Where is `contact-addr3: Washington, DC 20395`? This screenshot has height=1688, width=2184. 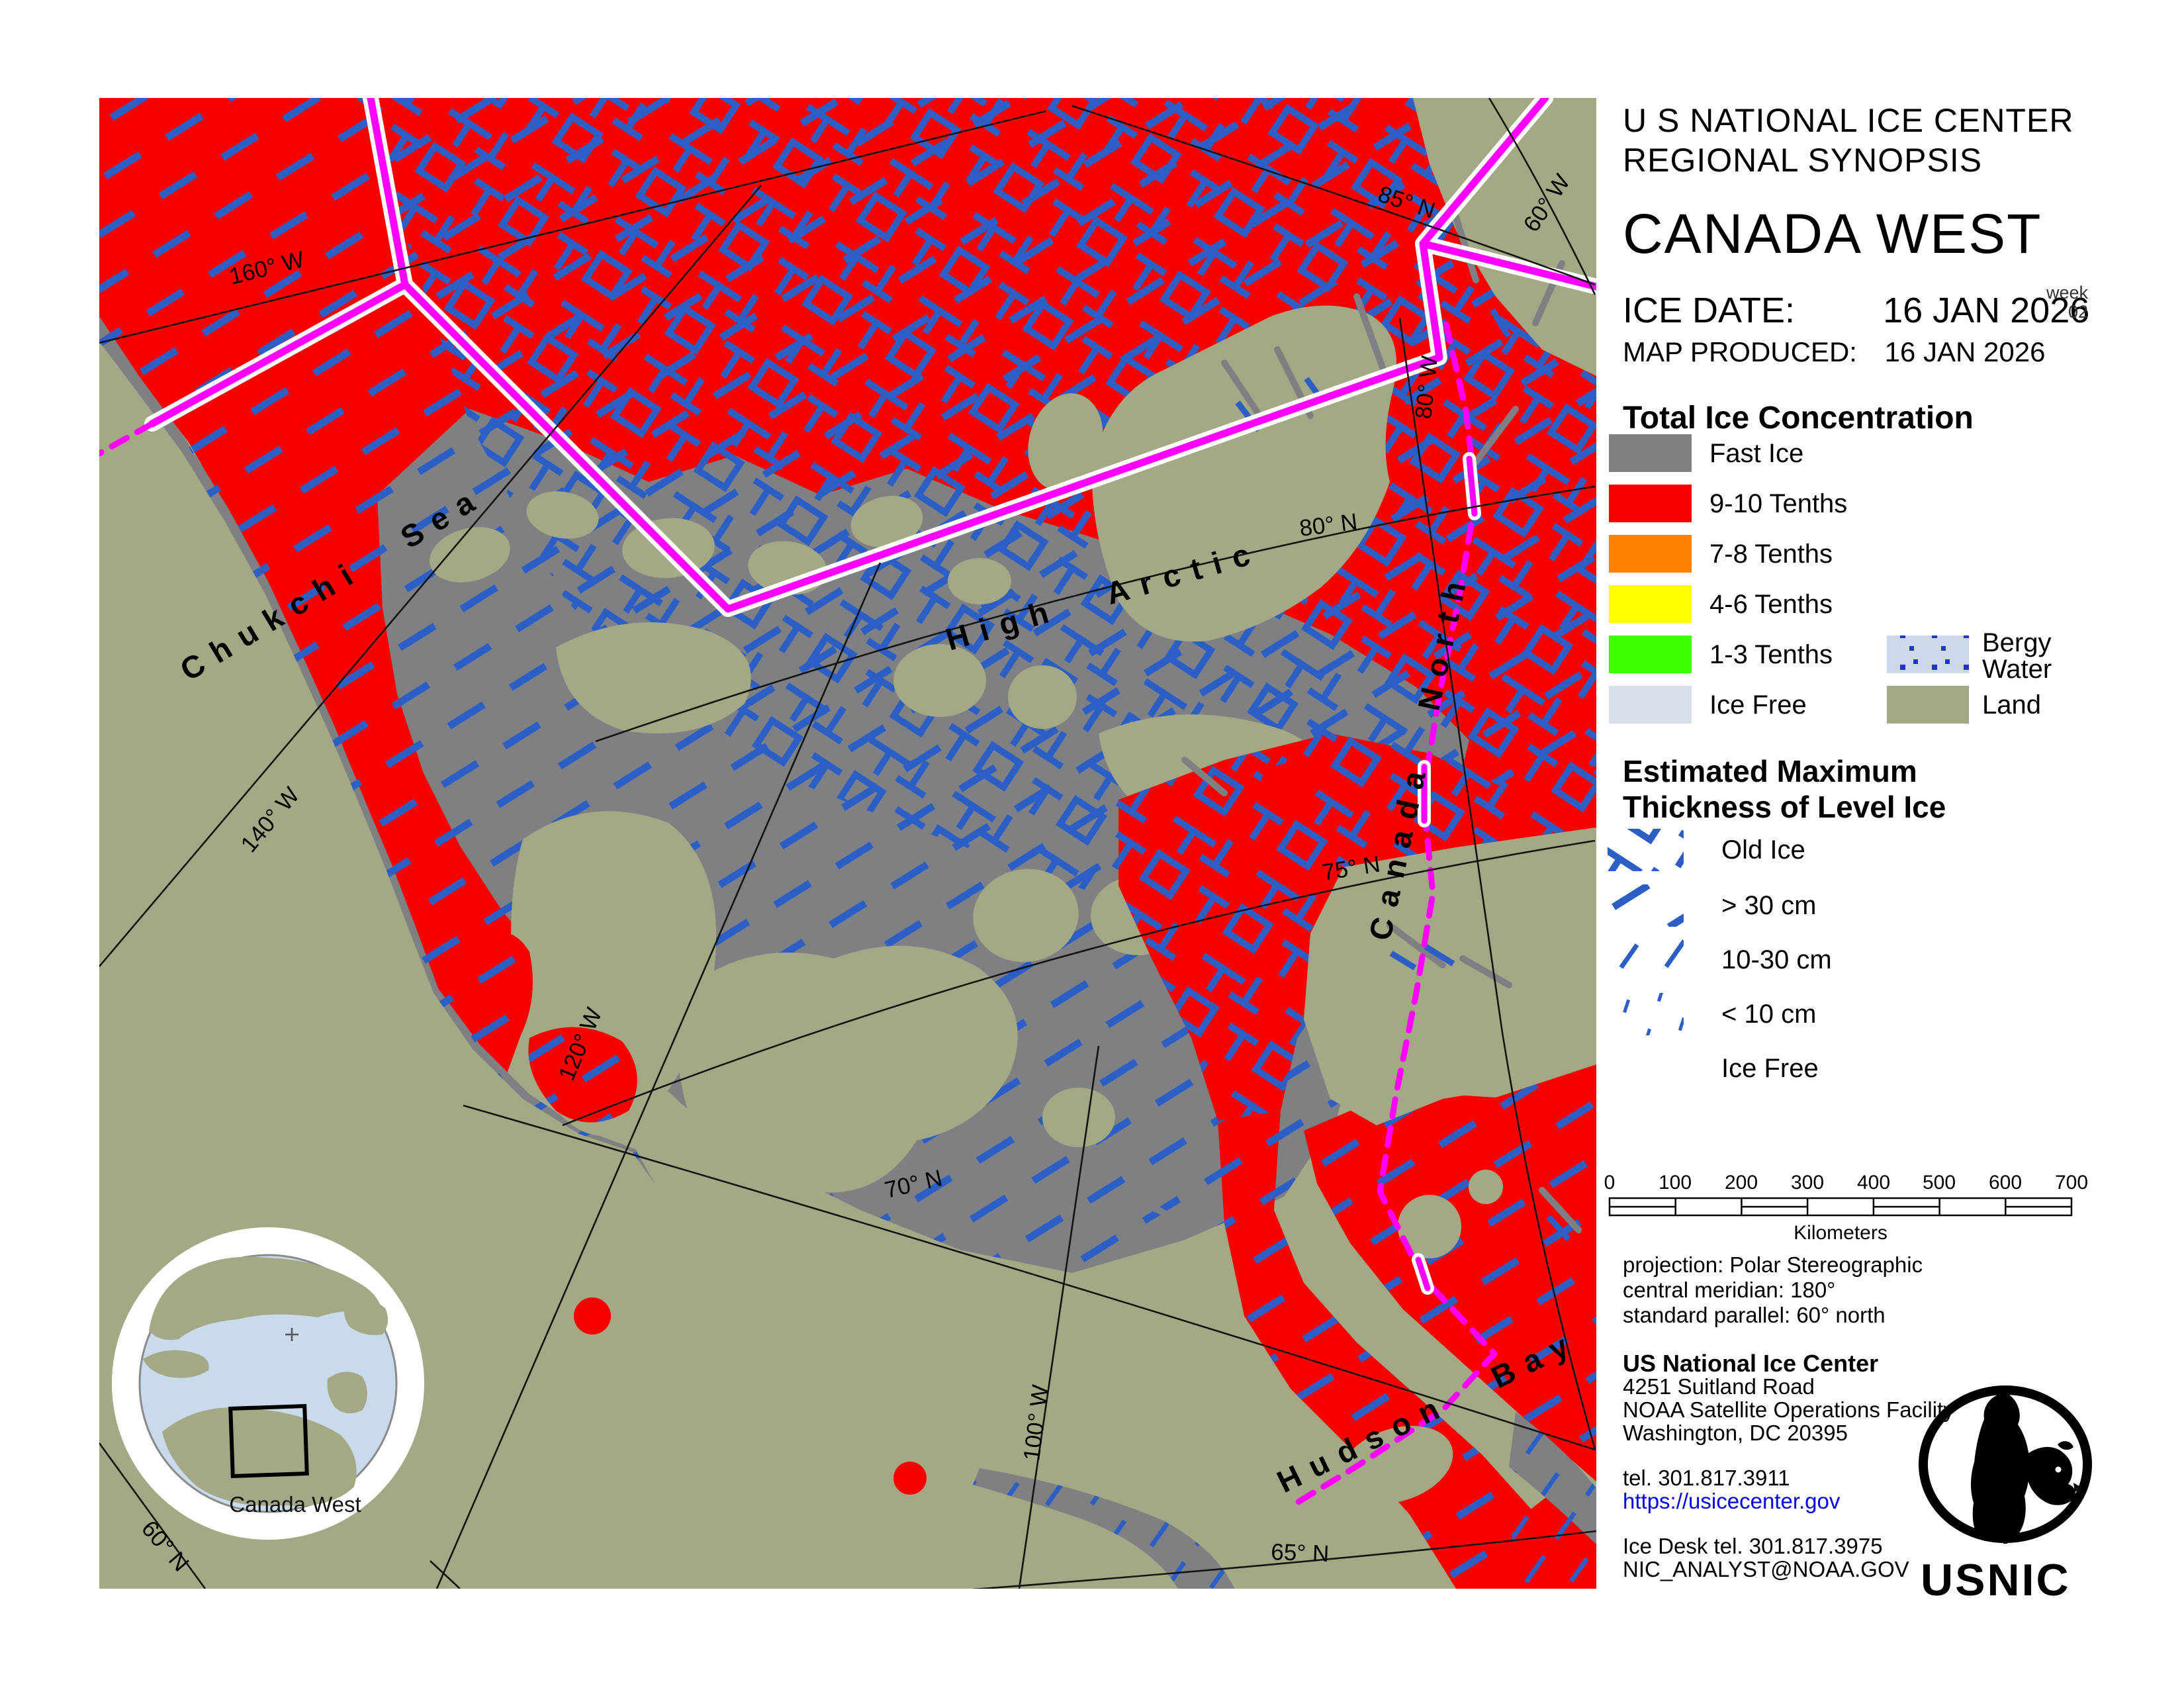 contact-addr3: Washington, DC 20395 is located at coordinates (1735, 1433).